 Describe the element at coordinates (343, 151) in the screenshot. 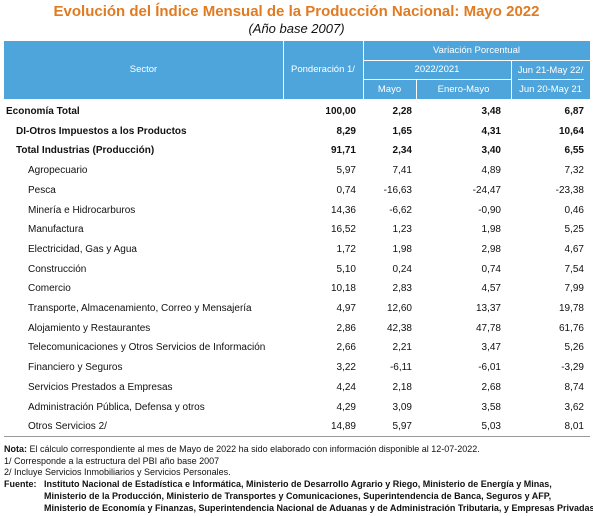

I see `cell-value: 91,71` at that location.